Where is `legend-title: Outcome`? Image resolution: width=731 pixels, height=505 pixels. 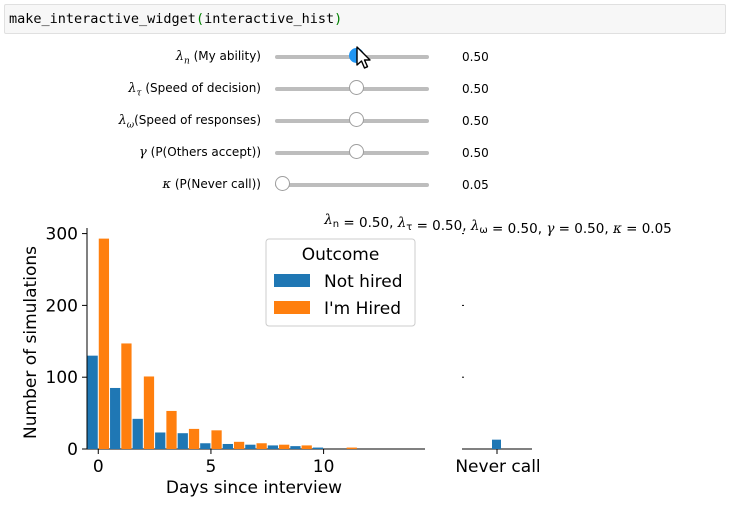 legend-title: Outcome is located at coordinates (341, 255).